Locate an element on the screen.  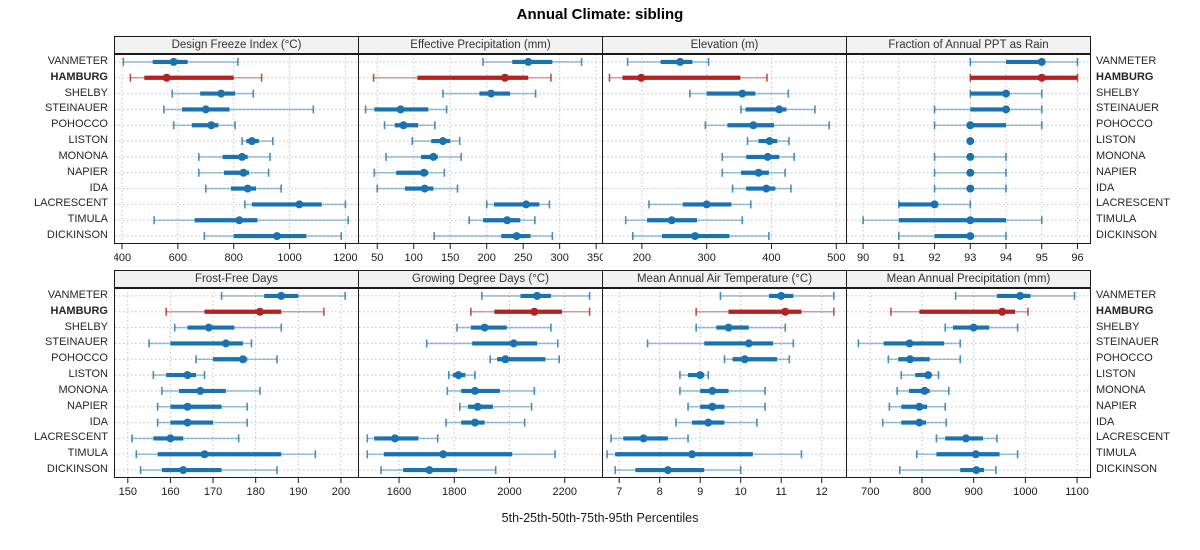
axis-tick-label: 2200 is located at coordinates (564, 492).